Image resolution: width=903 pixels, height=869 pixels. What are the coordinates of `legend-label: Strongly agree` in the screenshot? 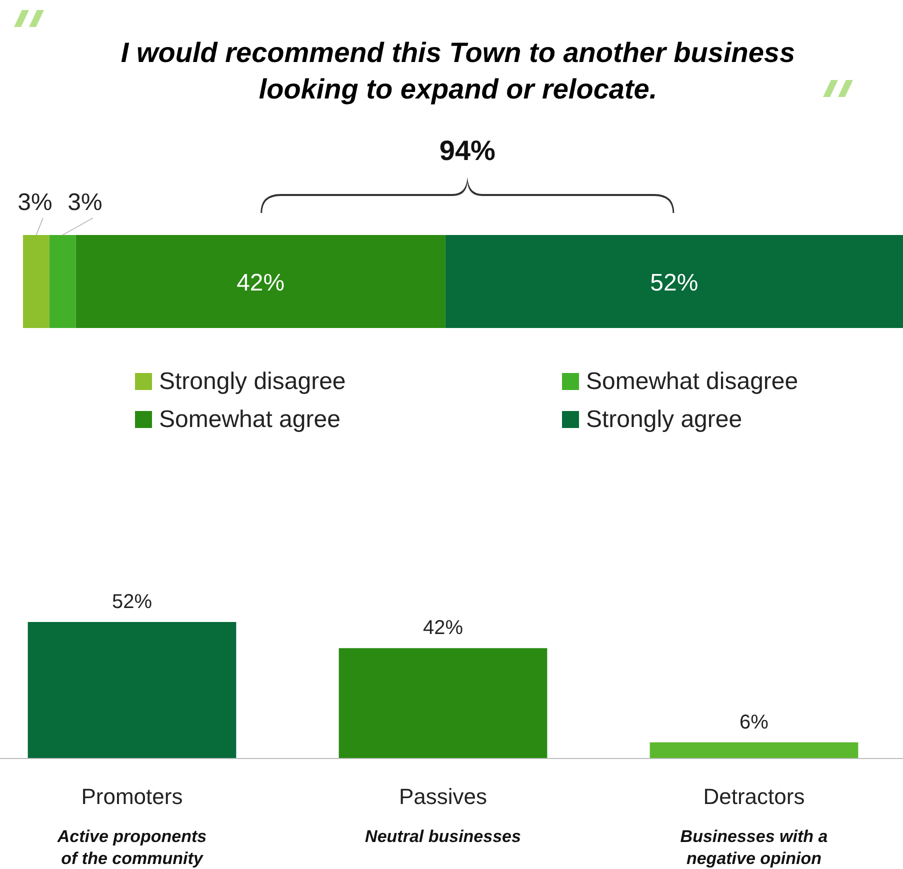 It's located at (664, 419).